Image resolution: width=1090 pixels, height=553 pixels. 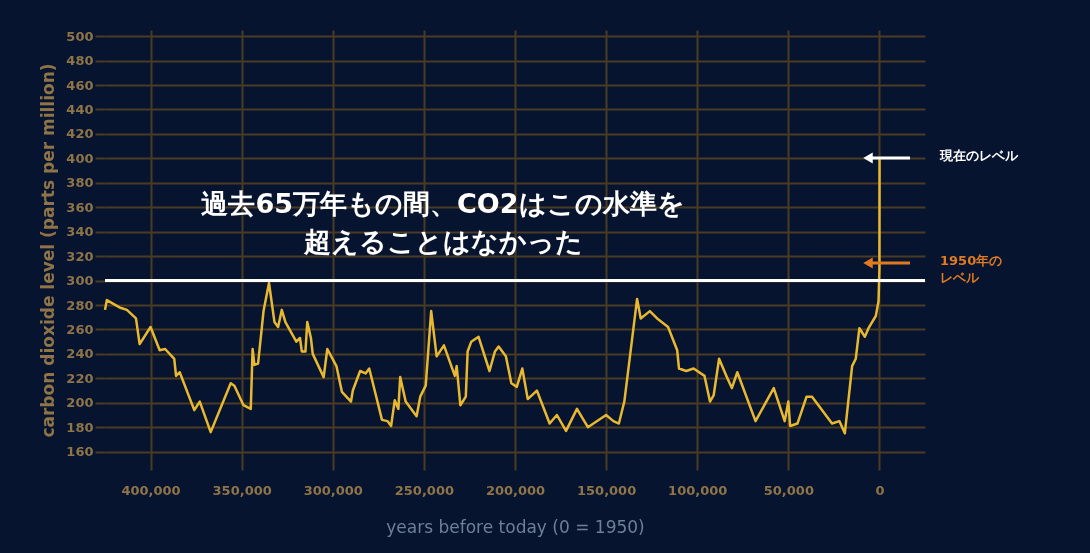 What do you see at coordinates (80, 134) in the screenshot?
I see `y-tick-label: 420` at bounding box center [80, 134].